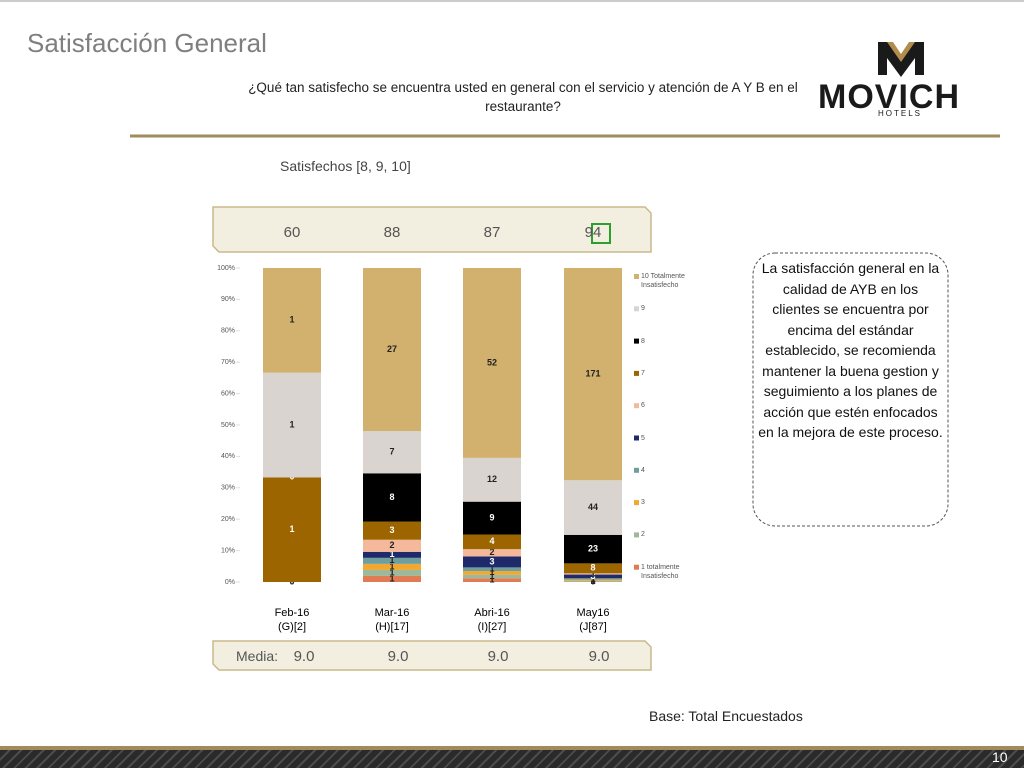 This screenshot has height=768, width=1024. I want to click on legend-label: 4, so click(643, 470).